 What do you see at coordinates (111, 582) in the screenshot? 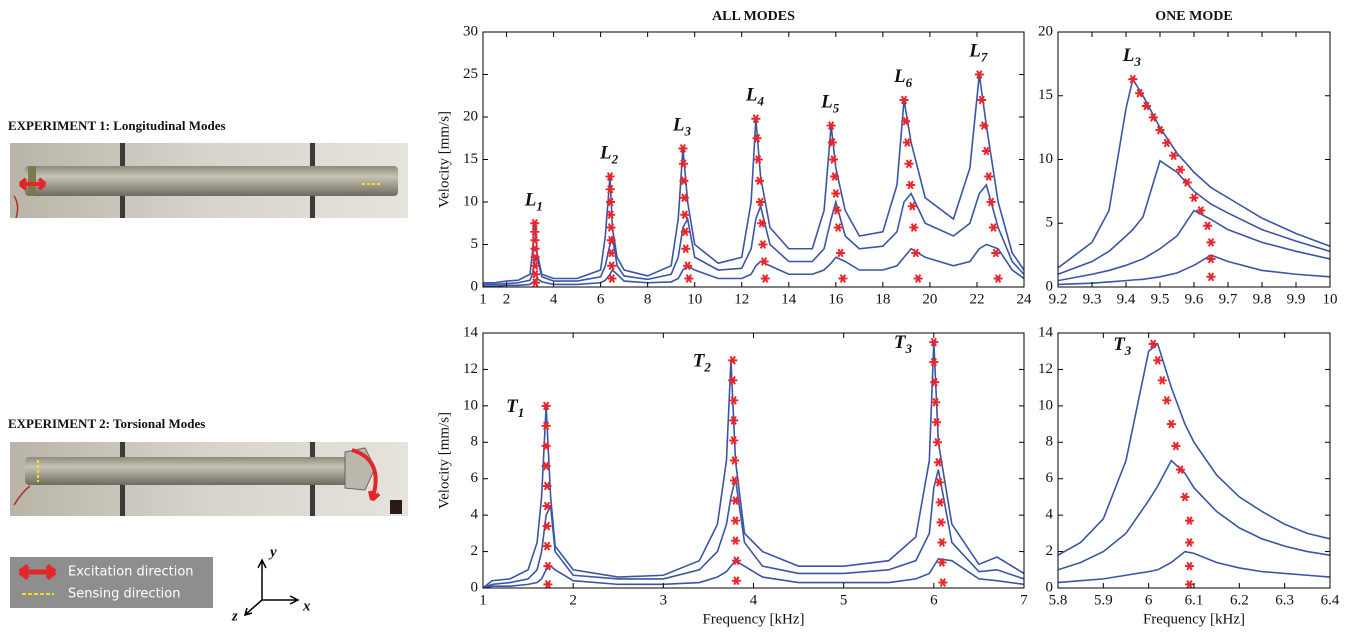
I see `legend-box: Excitation direction Sensing direction` at bounding box center [111, 582].